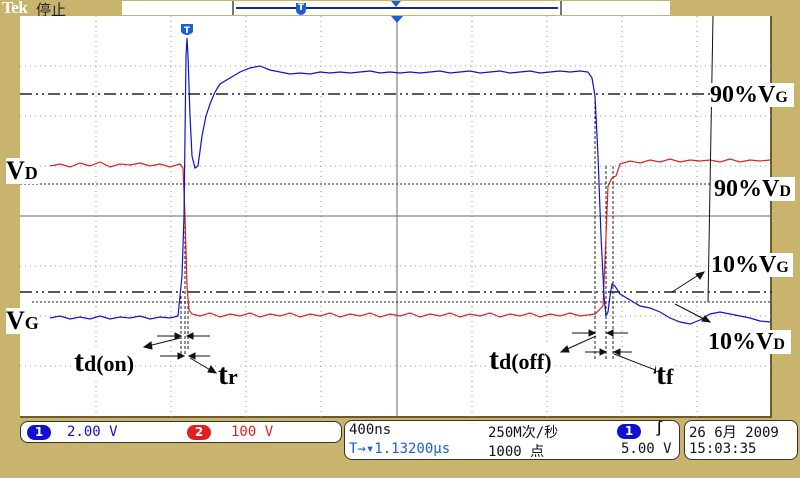 The width and height of the screenshot is (800, 478). I want to click on channel-readout: 1 2.00 V 2 100 V, so click(181, 432).